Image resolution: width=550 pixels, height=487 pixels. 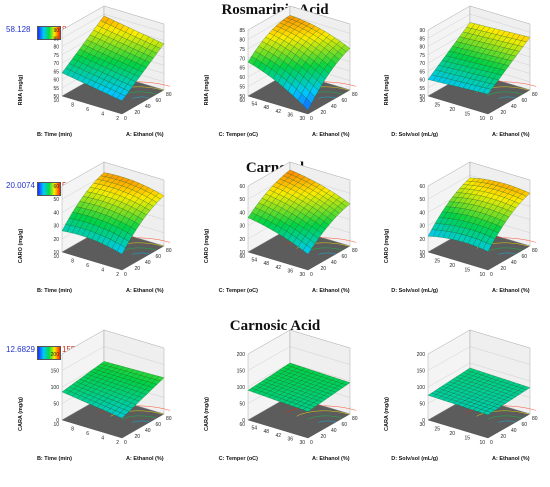 I want to click on z-tick-label: 65, so click(x=422, y=72).